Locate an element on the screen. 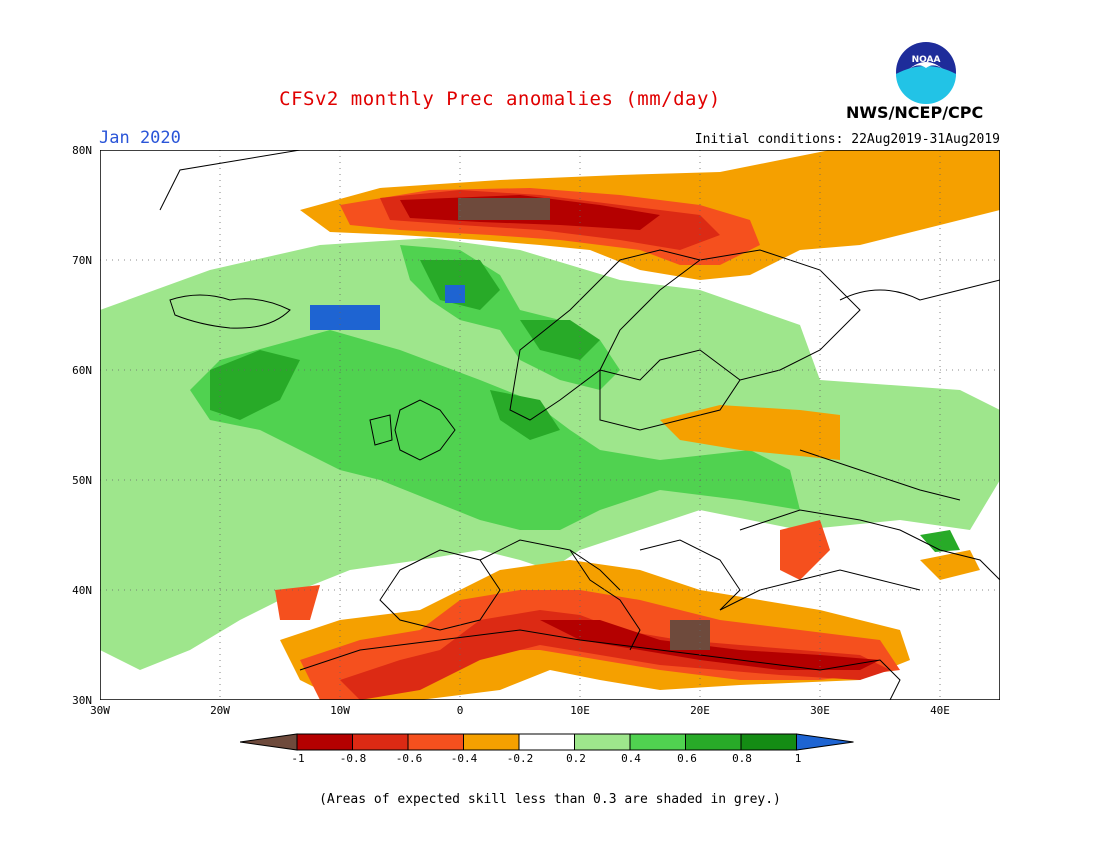 Image resolution: width=1100 pixels, height=850 pixels. chart-title: CFSv2 monthly Prec anomalies (mm/day) is located at coordinates (500, 99).